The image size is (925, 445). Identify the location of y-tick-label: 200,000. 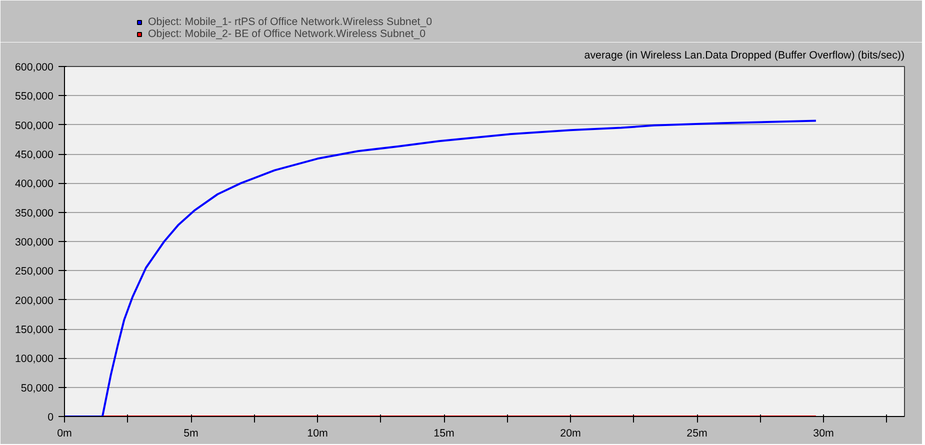
(34, 300).